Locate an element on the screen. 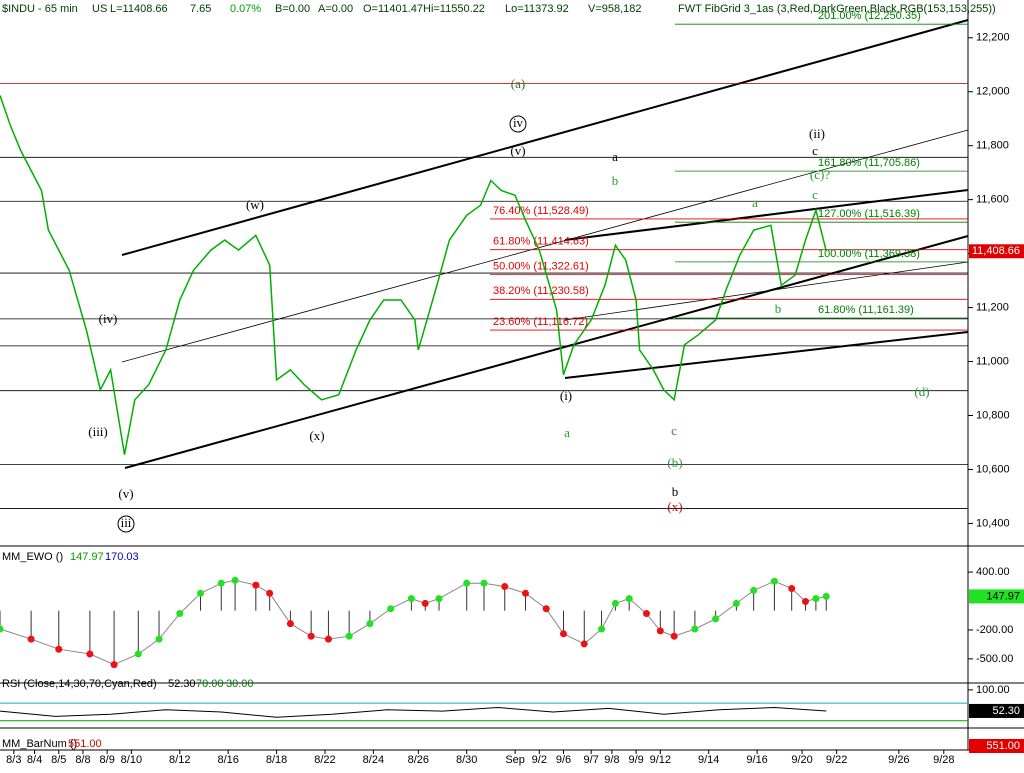  x-tick-label: 8/9 is located at coordinates (107, 760).